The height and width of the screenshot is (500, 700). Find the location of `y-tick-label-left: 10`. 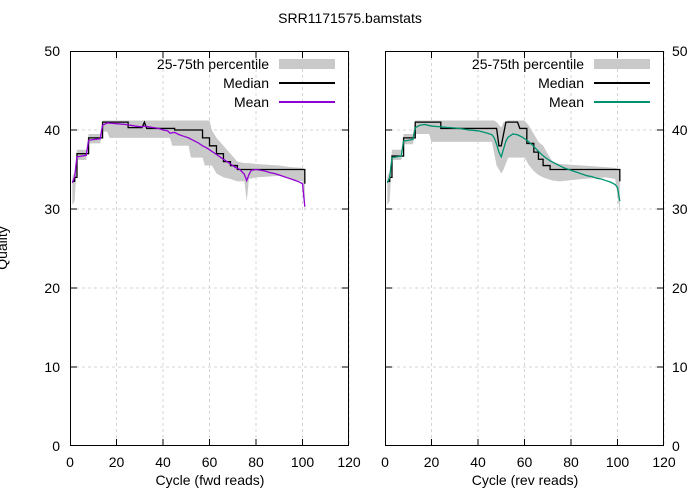

y-tick-label-left: 10 is located at coordinates (52, 367).